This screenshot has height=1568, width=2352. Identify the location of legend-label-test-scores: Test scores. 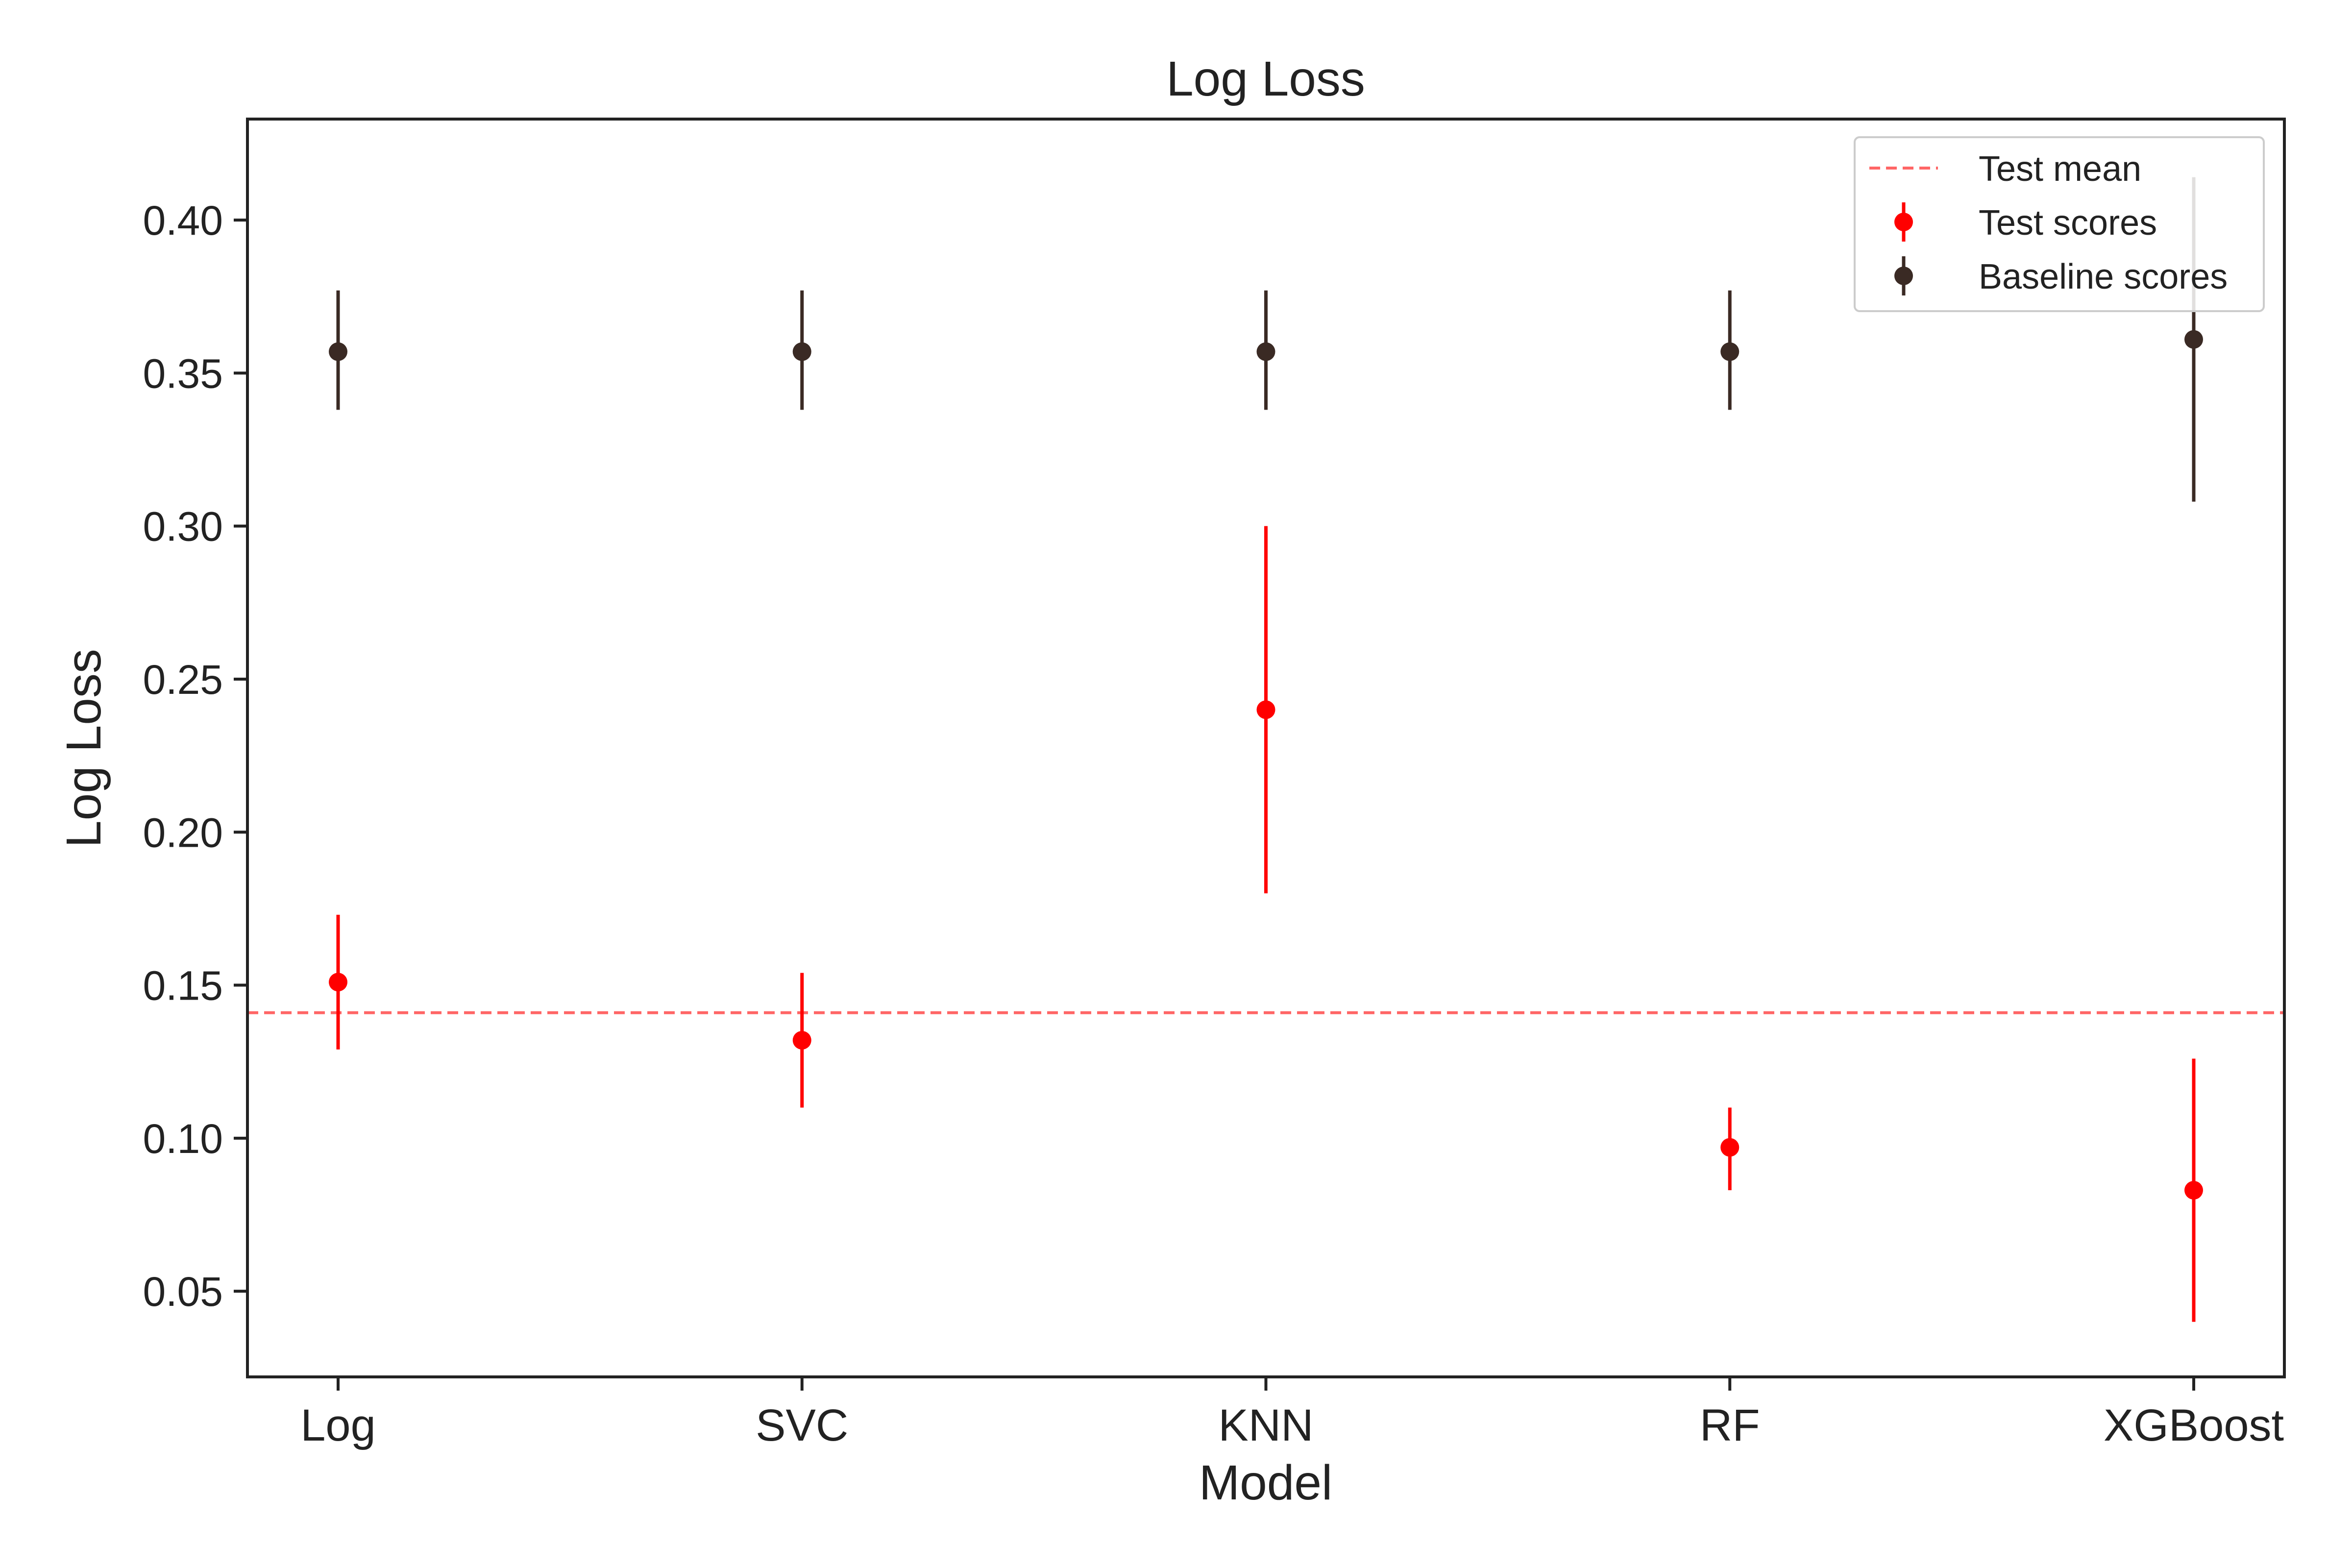
(2068, 223).